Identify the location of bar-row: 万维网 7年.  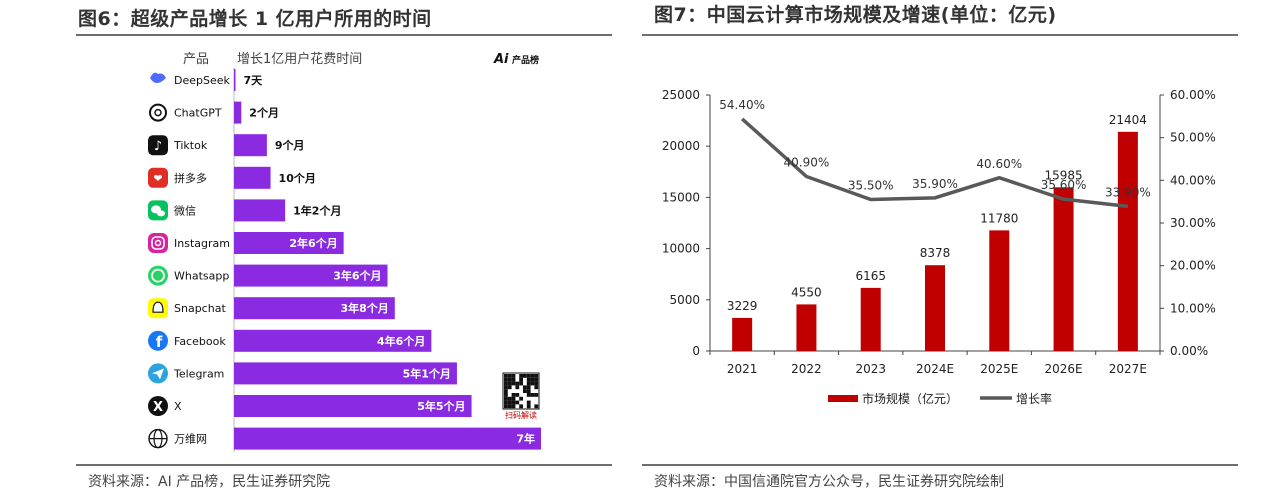
(344, 438).